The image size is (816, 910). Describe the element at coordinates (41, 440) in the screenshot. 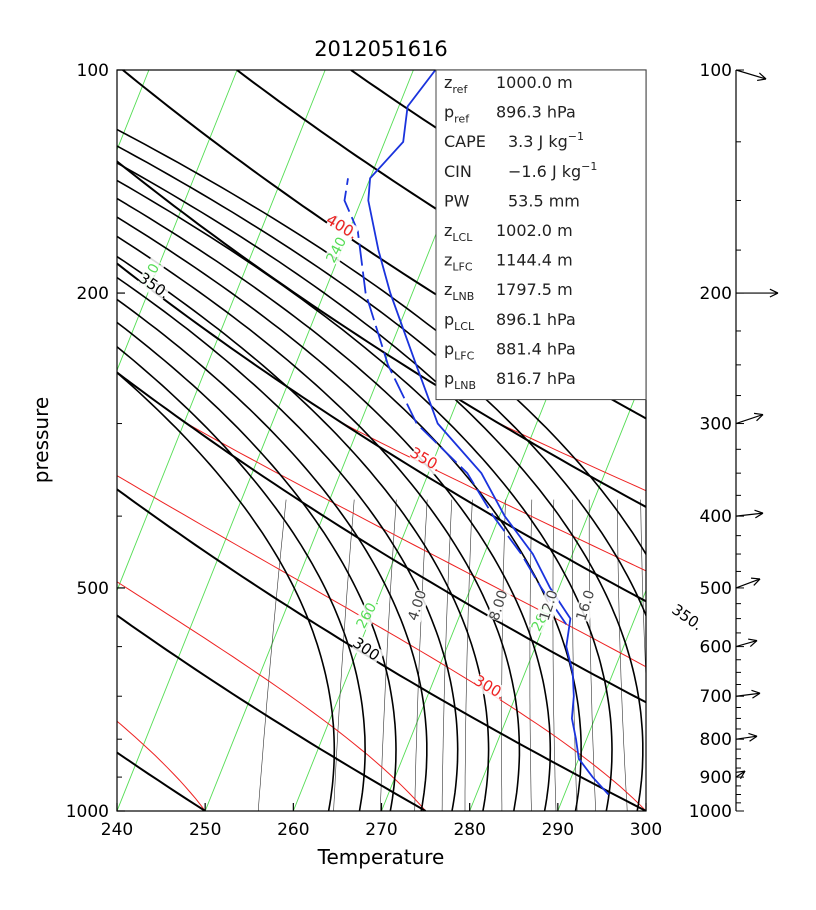

I see `y-axis-label: pressure` at that location.